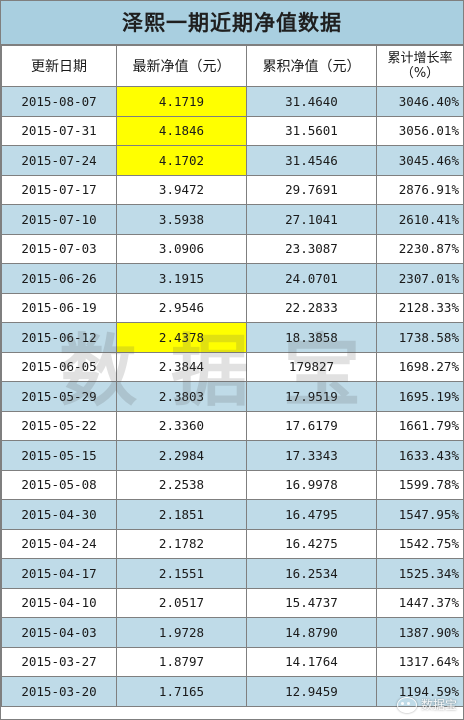  I want to click on cell-cumulative-growth: 1661.79%, so click(419, 425).